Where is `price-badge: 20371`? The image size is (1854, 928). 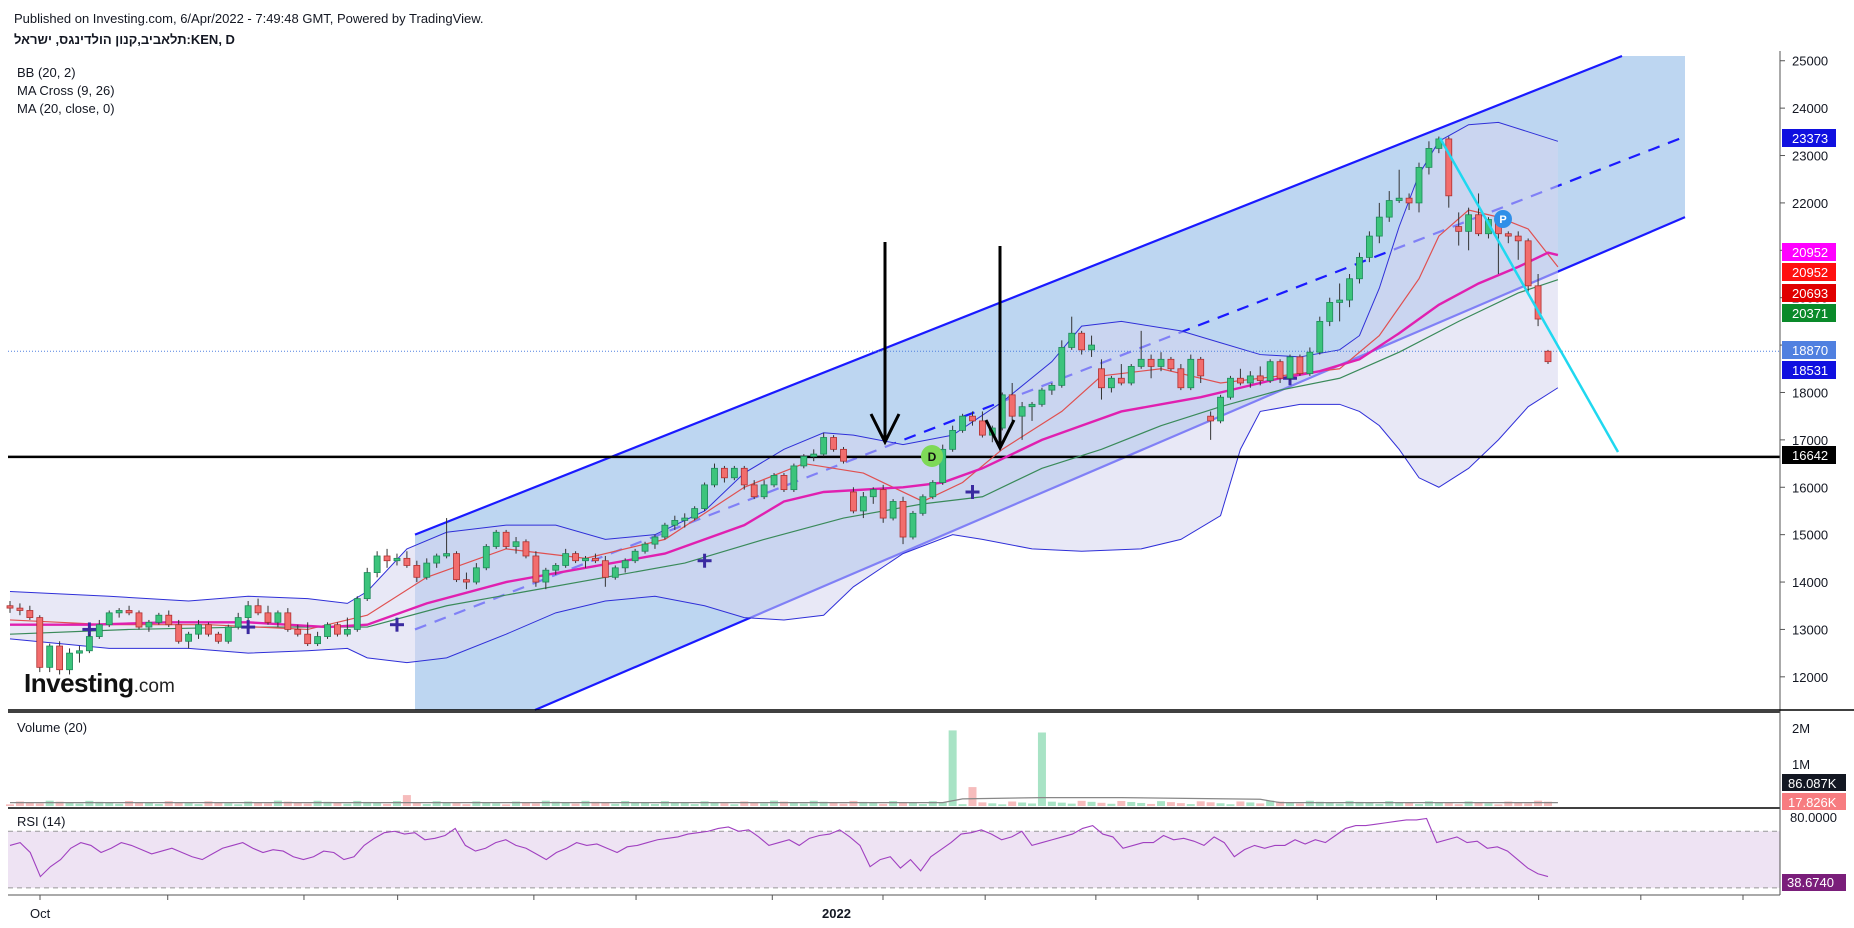 price-badge: 20371 is located at coordinates (1809, 313).